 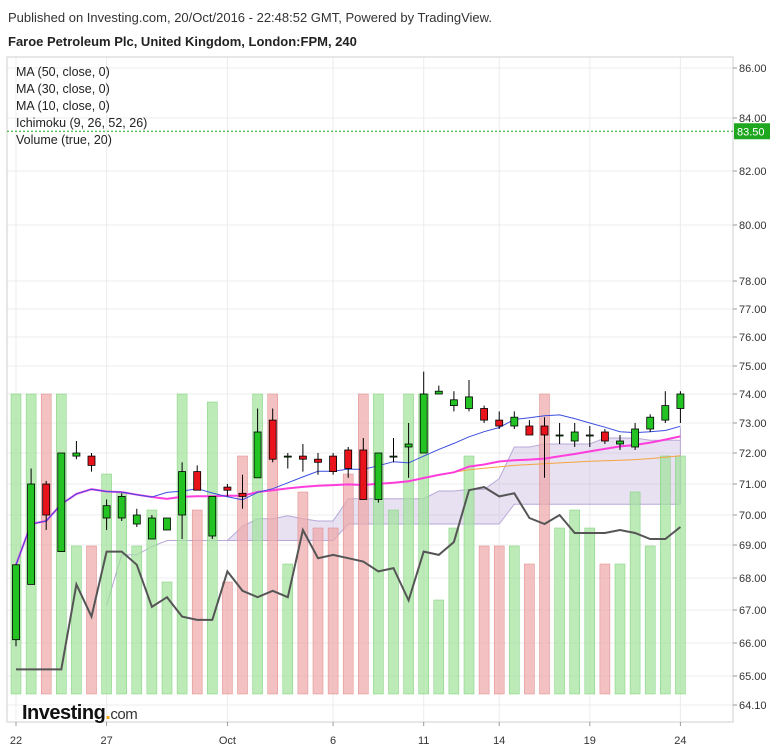 What do you see at coordinates (64, 140) in the screenshot?
I see `legend-volume: Volume (true, 20)` at bounding box center [64, 140].